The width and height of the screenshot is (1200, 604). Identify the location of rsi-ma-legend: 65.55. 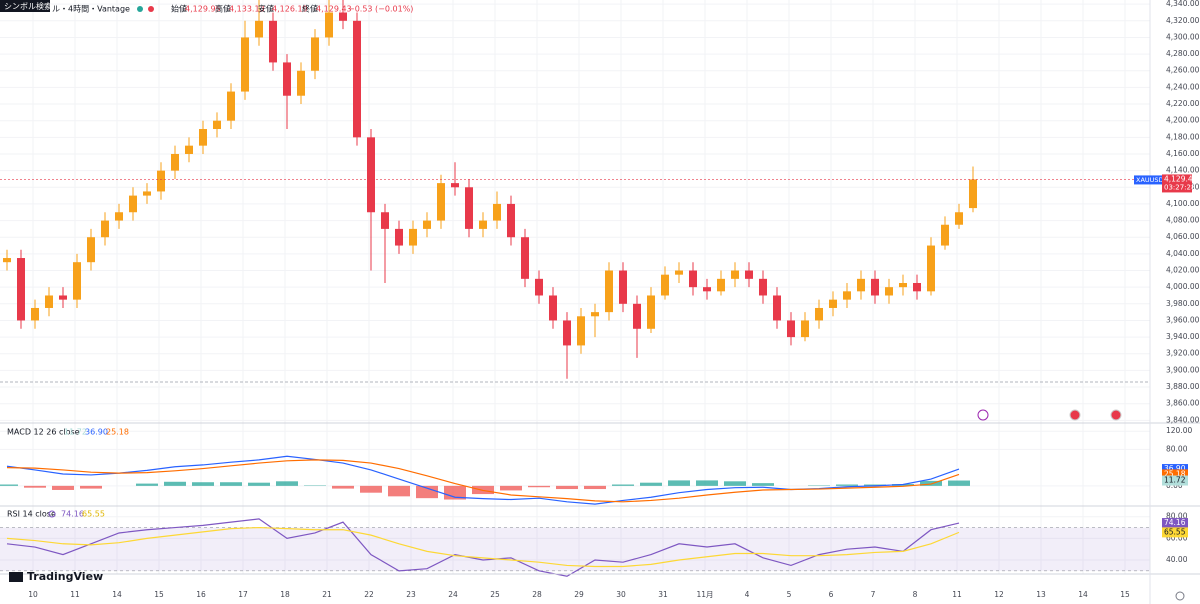
(93, 514).